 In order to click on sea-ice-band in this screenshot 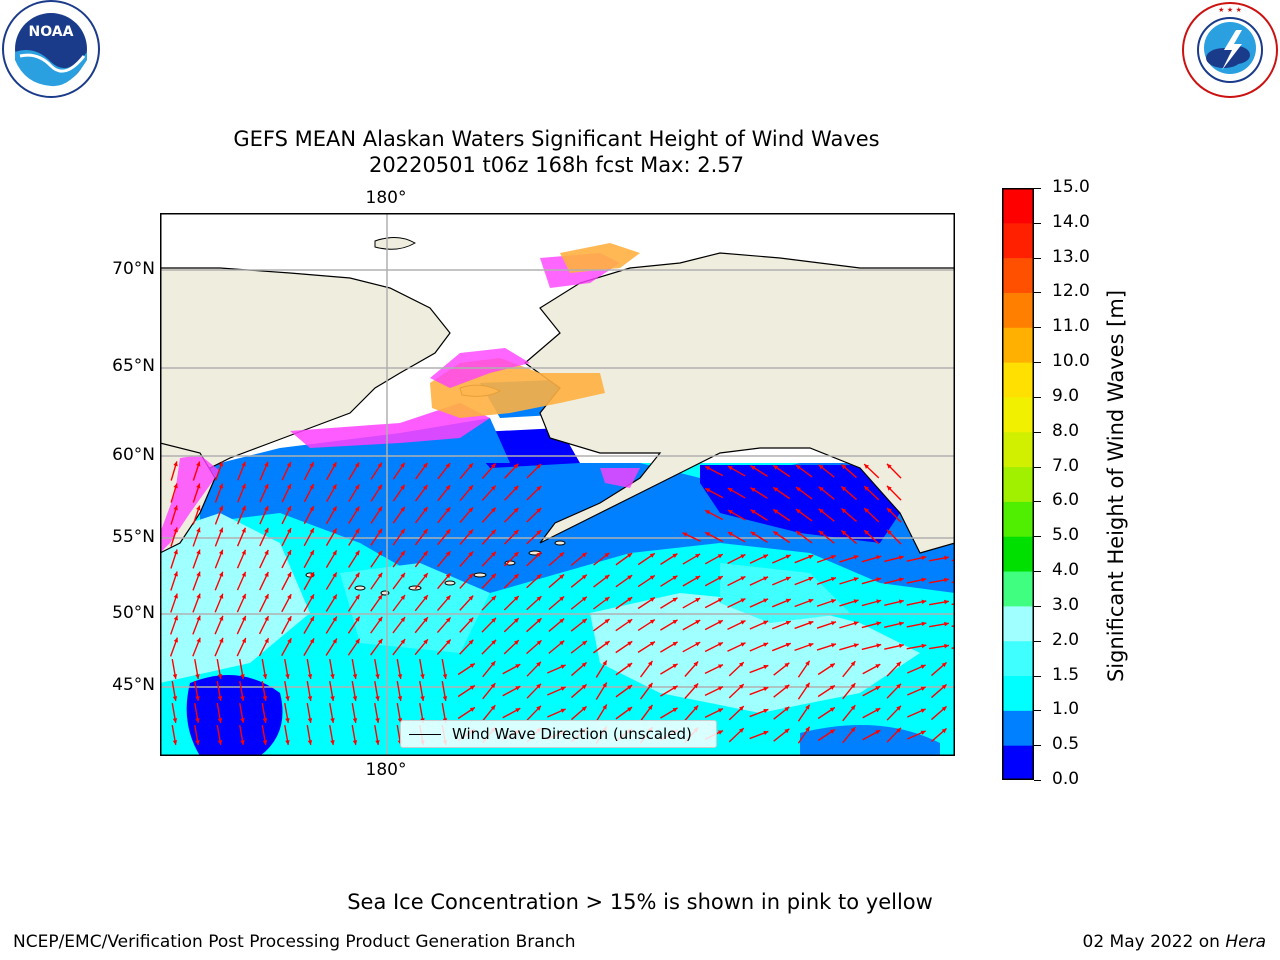, I will do `click(600, 258)`.